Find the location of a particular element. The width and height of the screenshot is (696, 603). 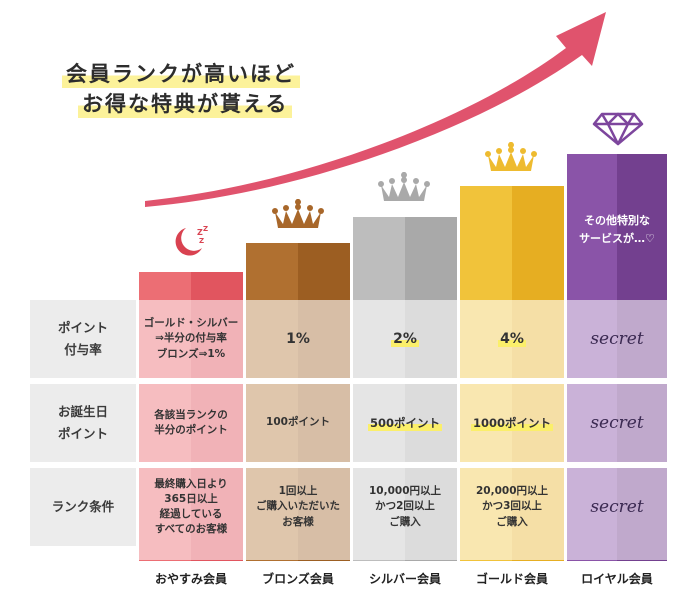

royal-extra-text: その他特別な サービスが…♡ is located at coordinates (617, 229).